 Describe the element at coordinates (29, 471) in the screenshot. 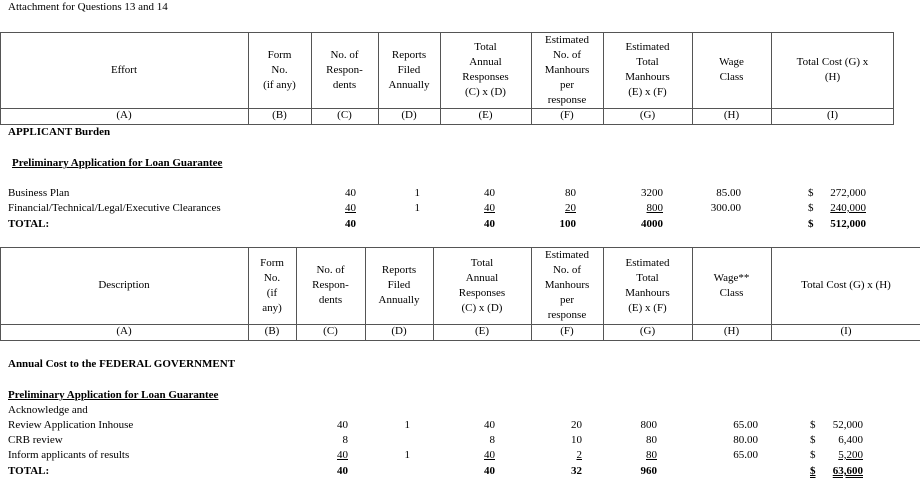

I see `federal-row-label: TOTAL:` at that location.